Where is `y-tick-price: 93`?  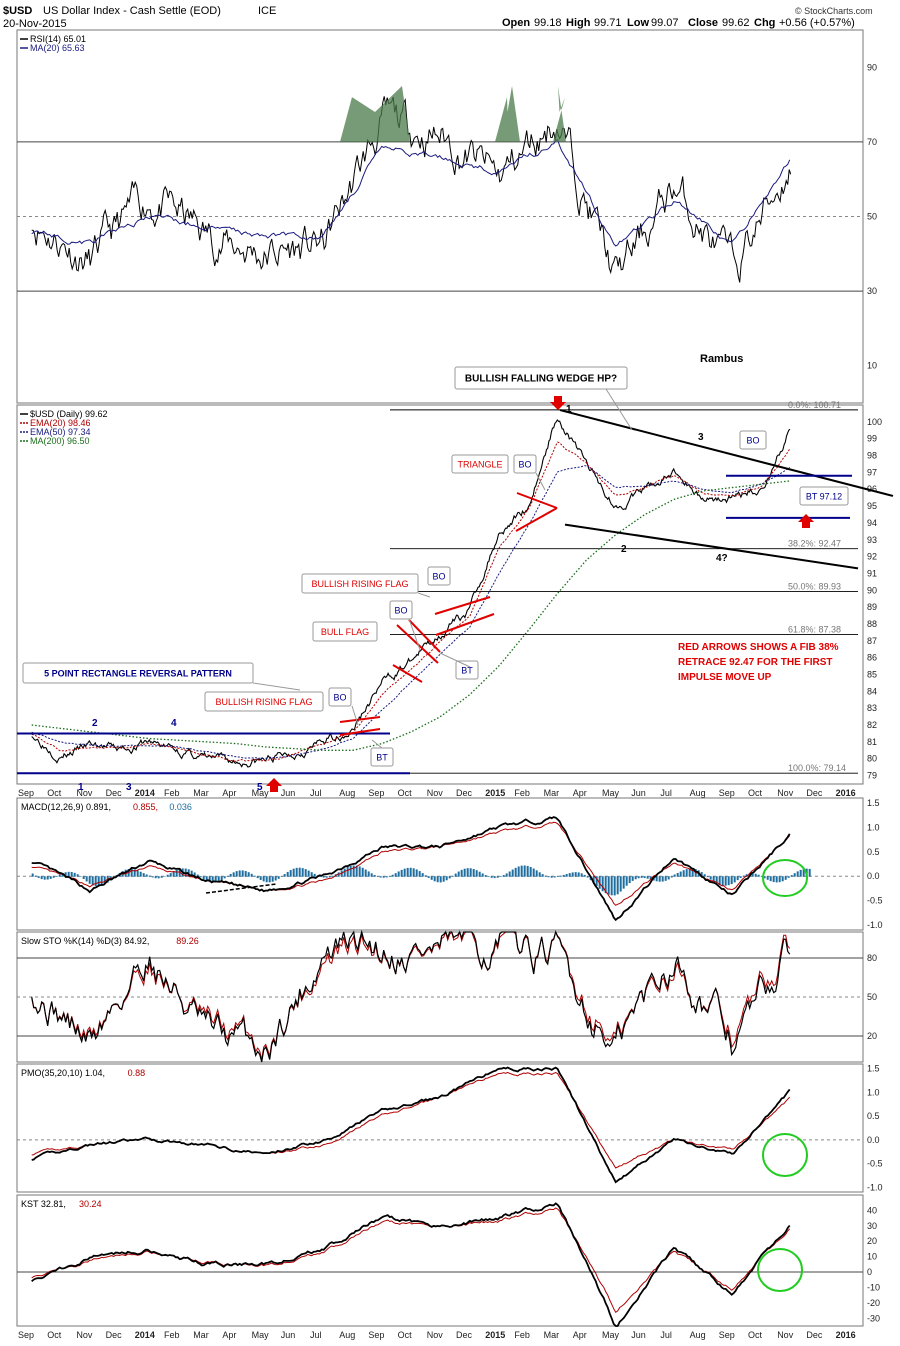
y-tick-price: 93 is located at coordinates (872, 540).